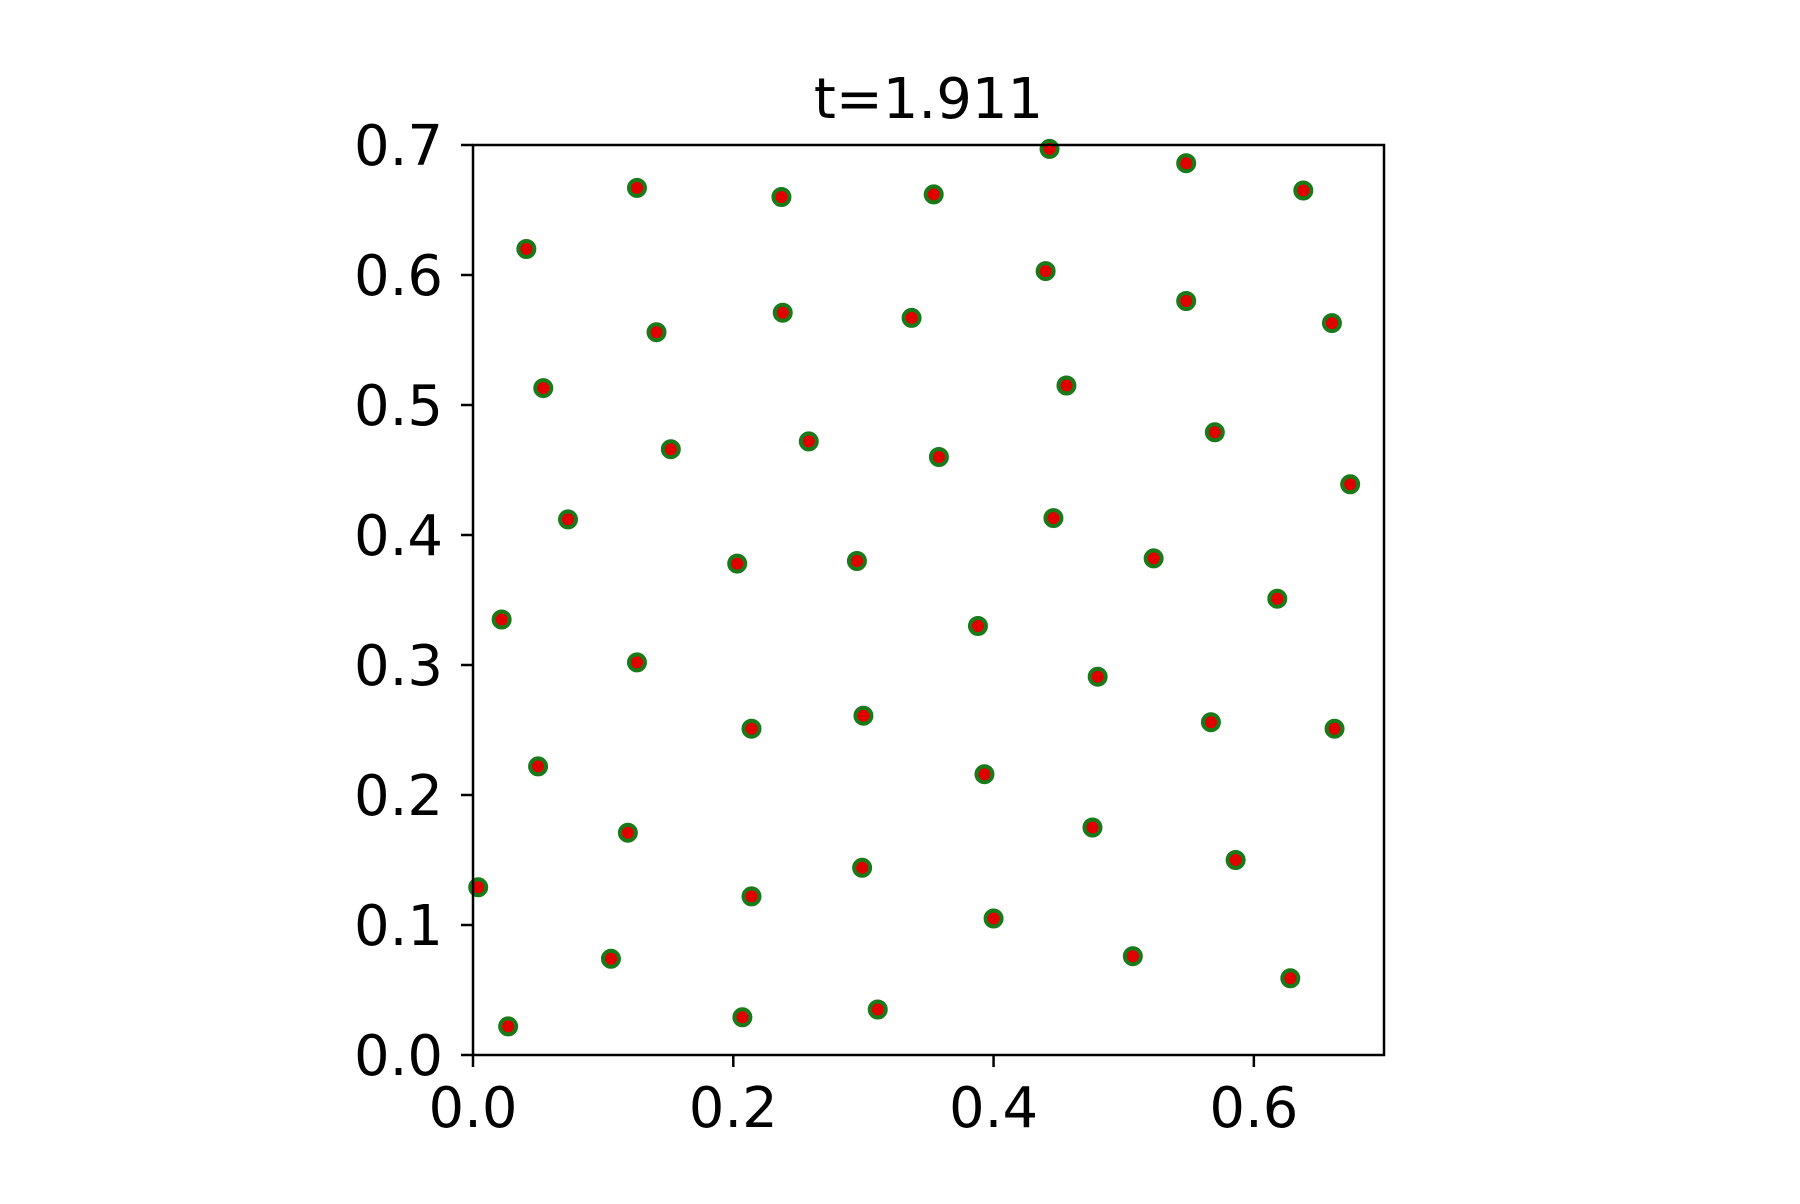 This screenshot has height=1204, width=1800. What do you see at coordinates (1253, 1108) in the screenshot?
I see `x-tick-label: 0.6` at bounding box center [1253, 1108].